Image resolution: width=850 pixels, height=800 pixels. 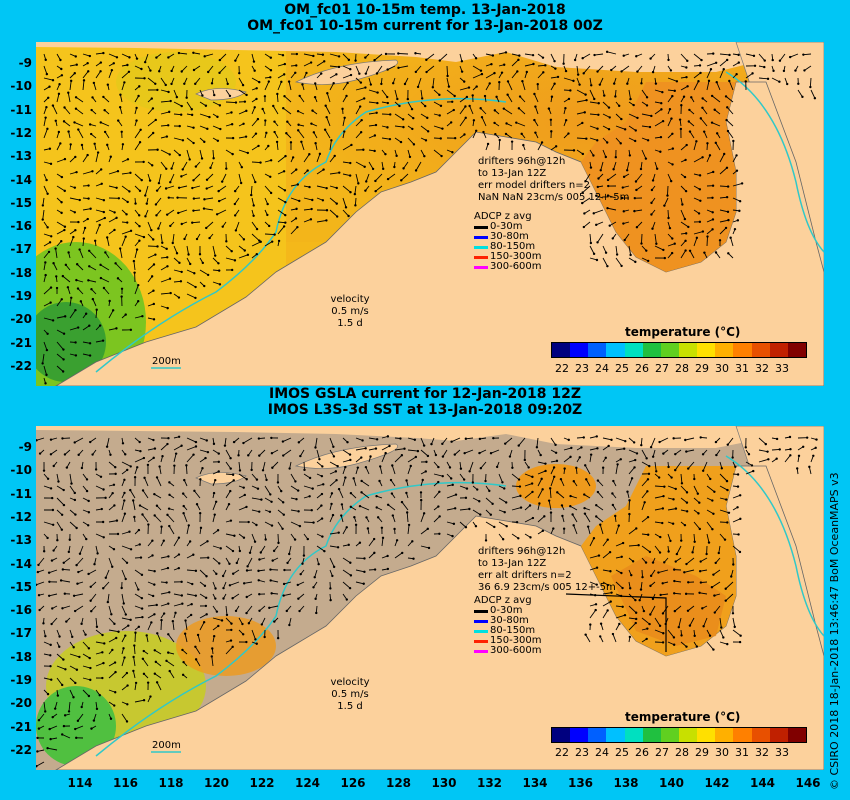 What do you see at coordinates (508, 651) in the screenshot?
I see `adcp-legend-item: 300-600m` at bounding box center [508, 651].